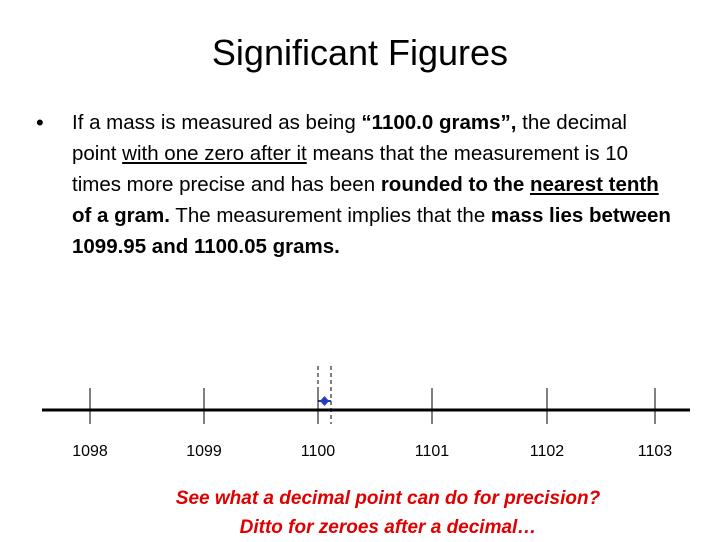  What do you see at coordinates (455, 184) in the screenshot?
I see `text-run: rounded to the` at bounding box center [455, 184].